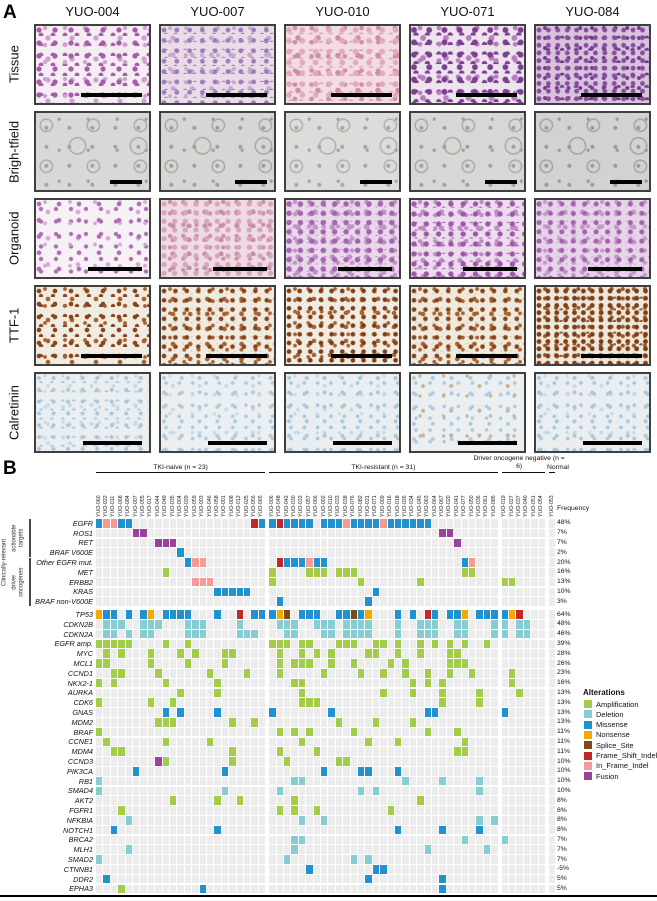 The height and width of the screenshot is (901, 657). Describe the element at coordinates (78, 830) in the screenshot. I see `gene-label: NOTCH1` at that location.